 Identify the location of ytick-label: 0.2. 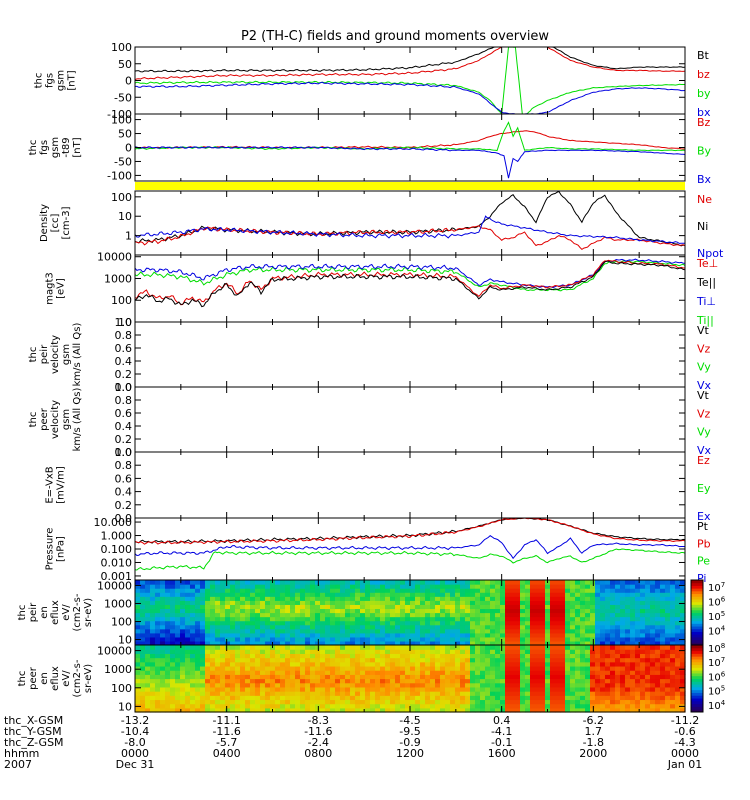
(124, 374).